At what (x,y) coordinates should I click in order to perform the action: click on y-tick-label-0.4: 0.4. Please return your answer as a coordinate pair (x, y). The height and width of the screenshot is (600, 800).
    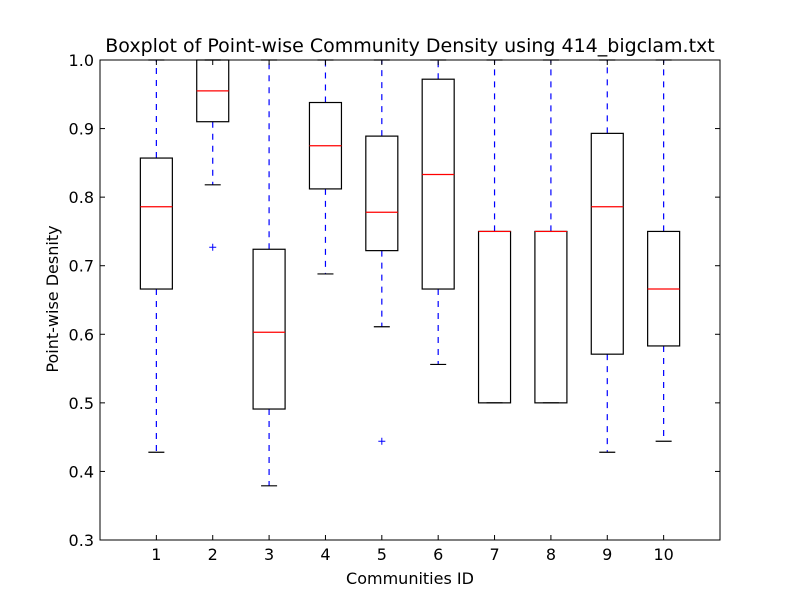
    Looking at the image, I should click on (81, 471).